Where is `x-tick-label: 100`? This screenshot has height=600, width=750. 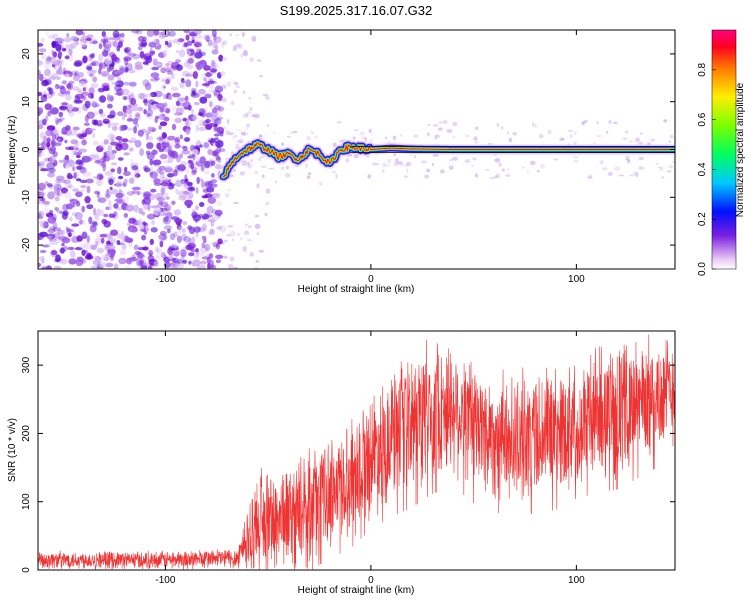
x-tick-label: 100 is located at coordinates (576, 279).